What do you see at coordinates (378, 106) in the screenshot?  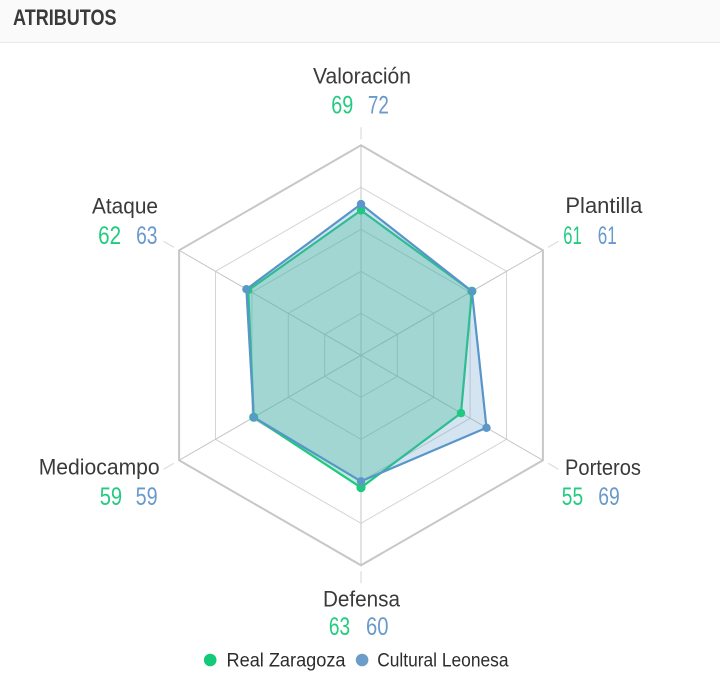 I see `svg-text: 72` at bounding box center [378, 106].